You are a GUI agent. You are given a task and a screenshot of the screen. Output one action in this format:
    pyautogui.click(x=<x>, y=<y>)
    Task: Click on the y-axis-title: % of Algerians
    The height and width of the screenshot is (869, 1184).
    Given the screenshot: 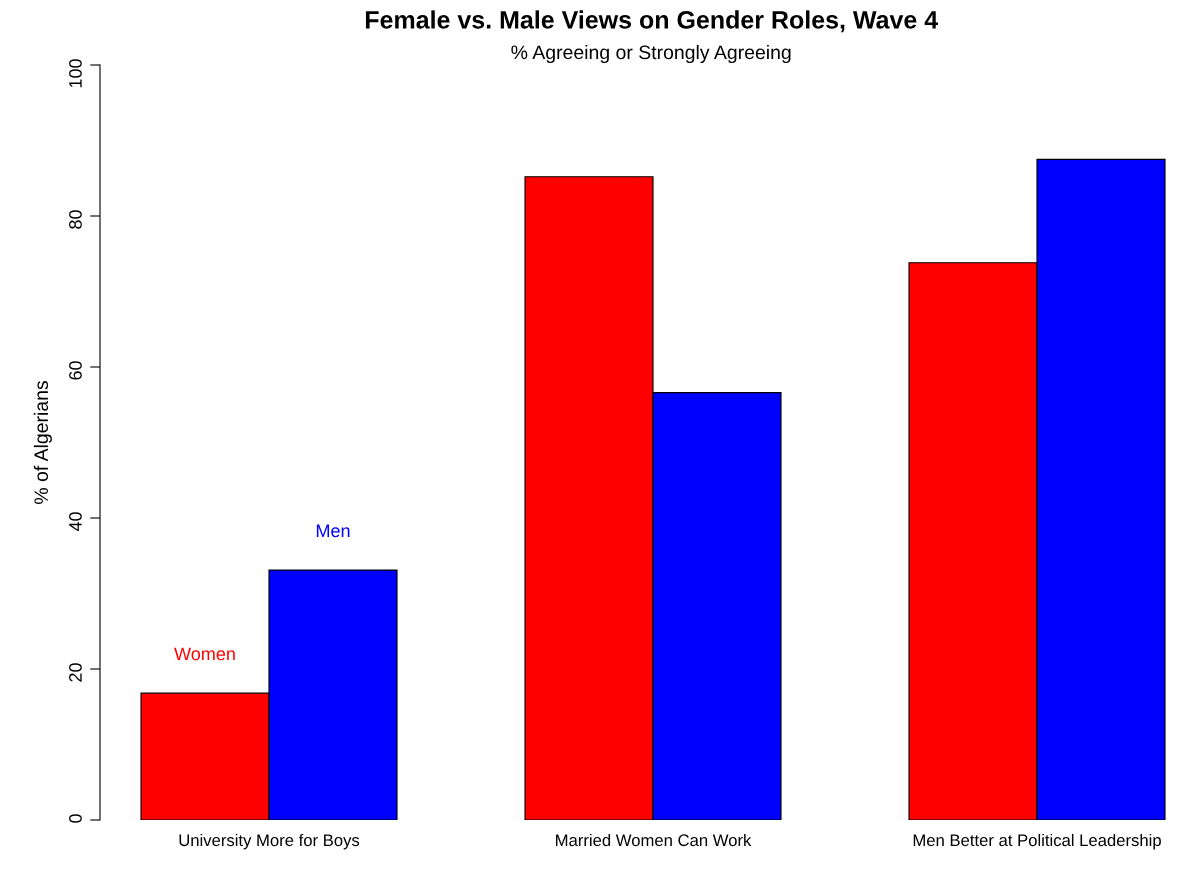 What is the action you would take?
    pyautogui.click(x=42, y=442)
    